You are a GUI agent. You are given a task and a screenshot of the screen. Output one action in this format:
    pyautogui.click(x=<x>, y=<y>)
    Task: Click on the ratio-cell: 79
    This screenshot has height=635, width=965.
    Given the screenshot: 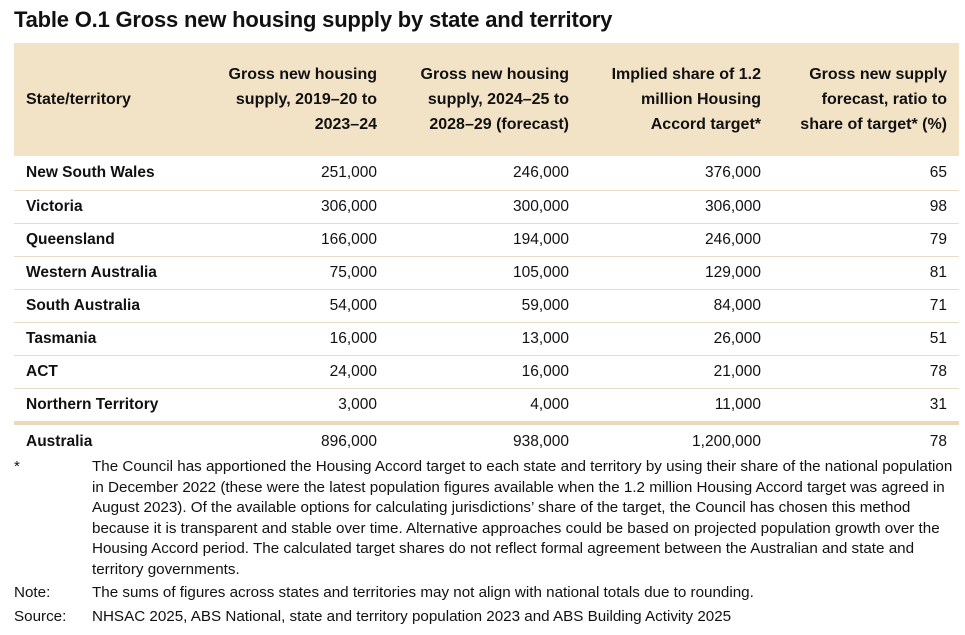 What is the action you would take?
    pyautogui.click(x=866, y=240)
    